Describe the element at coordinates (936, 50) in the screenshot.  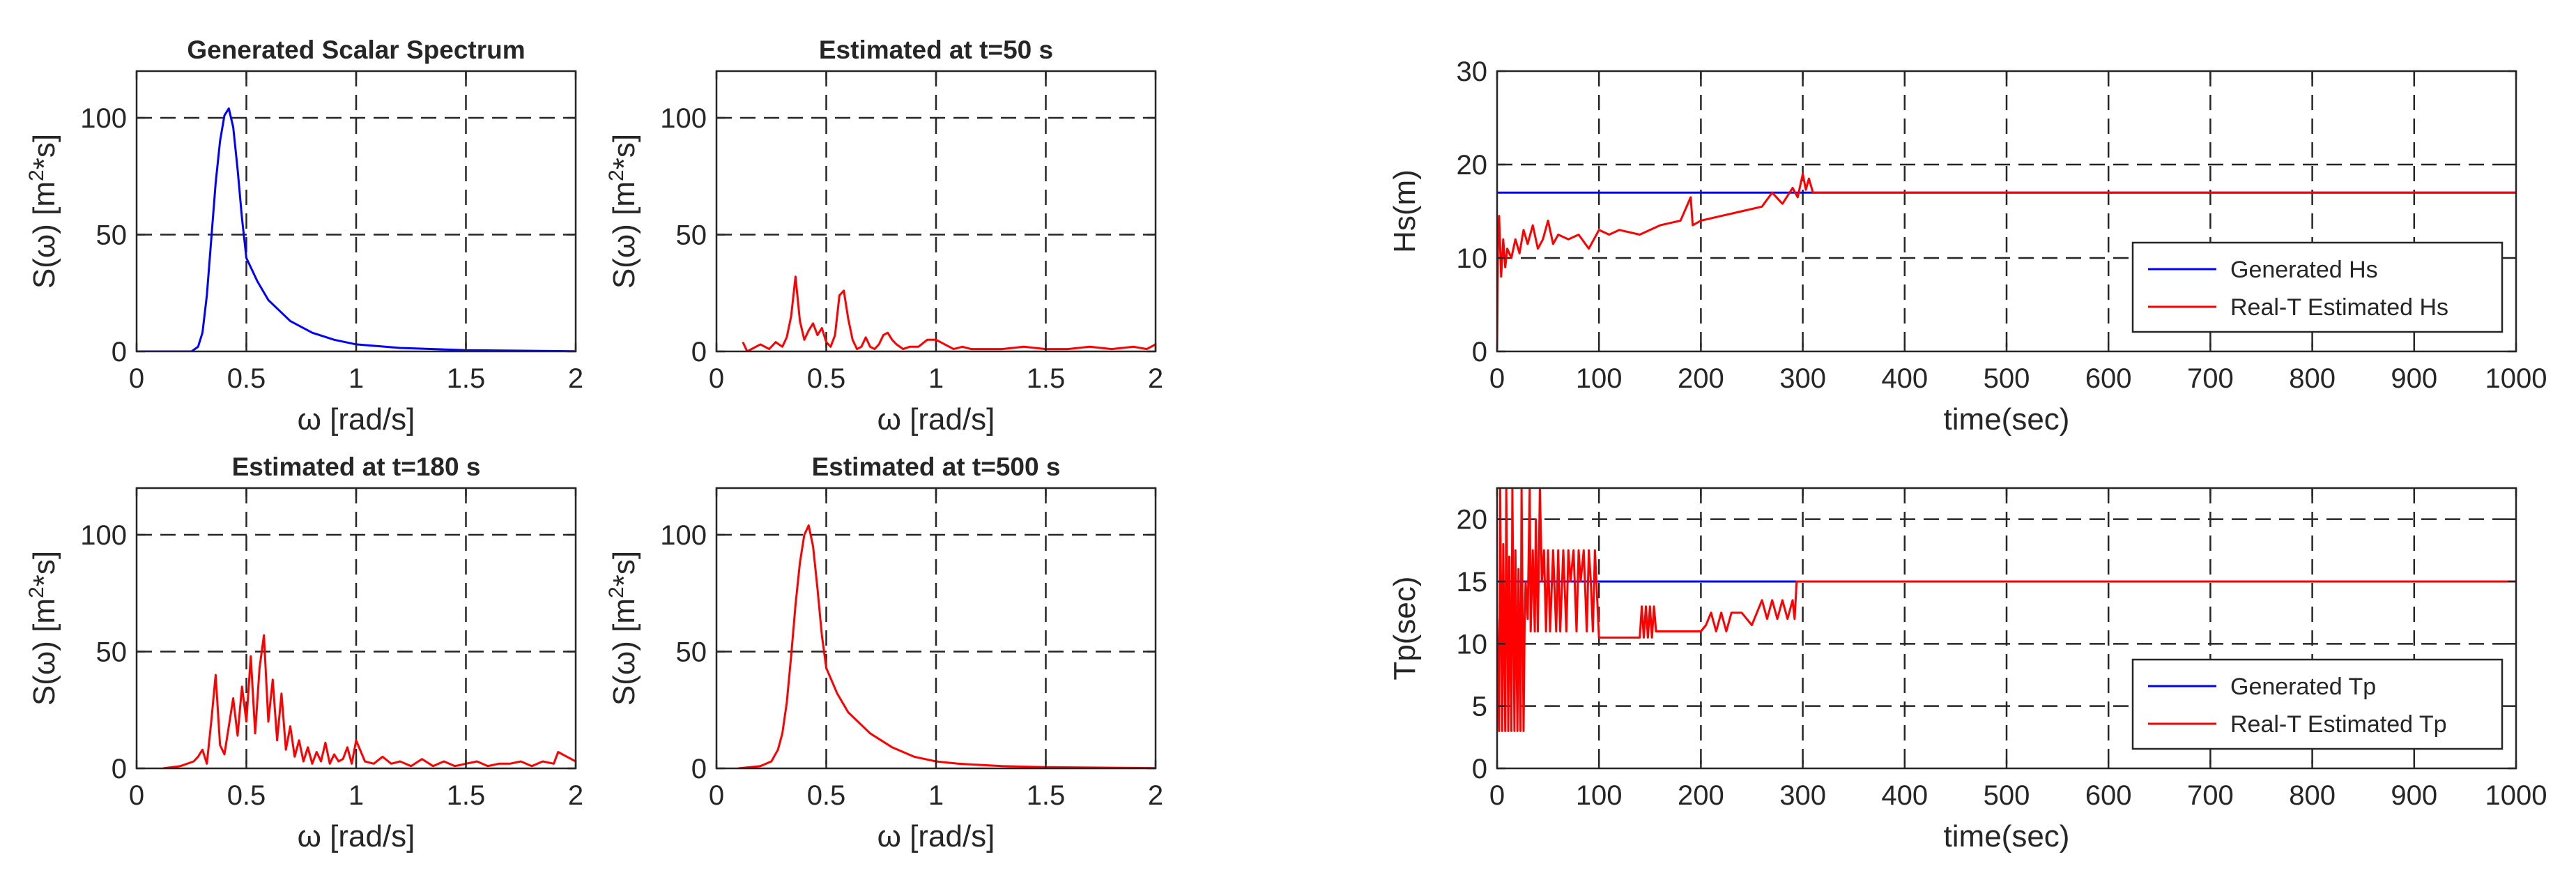
I see `chart-title: Estimated at t=50 s` at that location.